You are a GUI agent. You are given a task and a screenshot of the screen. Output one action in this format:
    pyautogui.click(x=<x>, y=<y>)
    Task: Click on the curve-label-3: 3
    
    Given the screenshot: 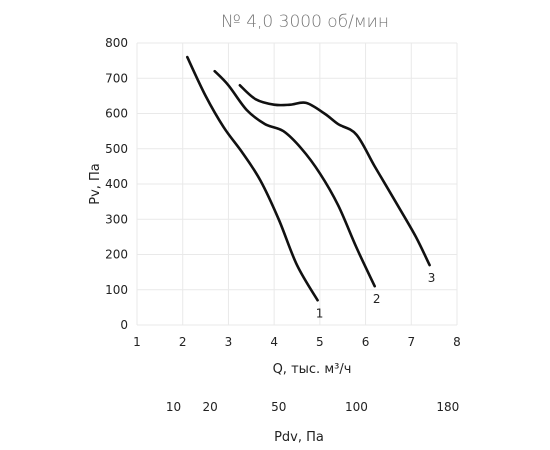 What is the action you would take?
    pyautogui.click(x=432, y=278)
    